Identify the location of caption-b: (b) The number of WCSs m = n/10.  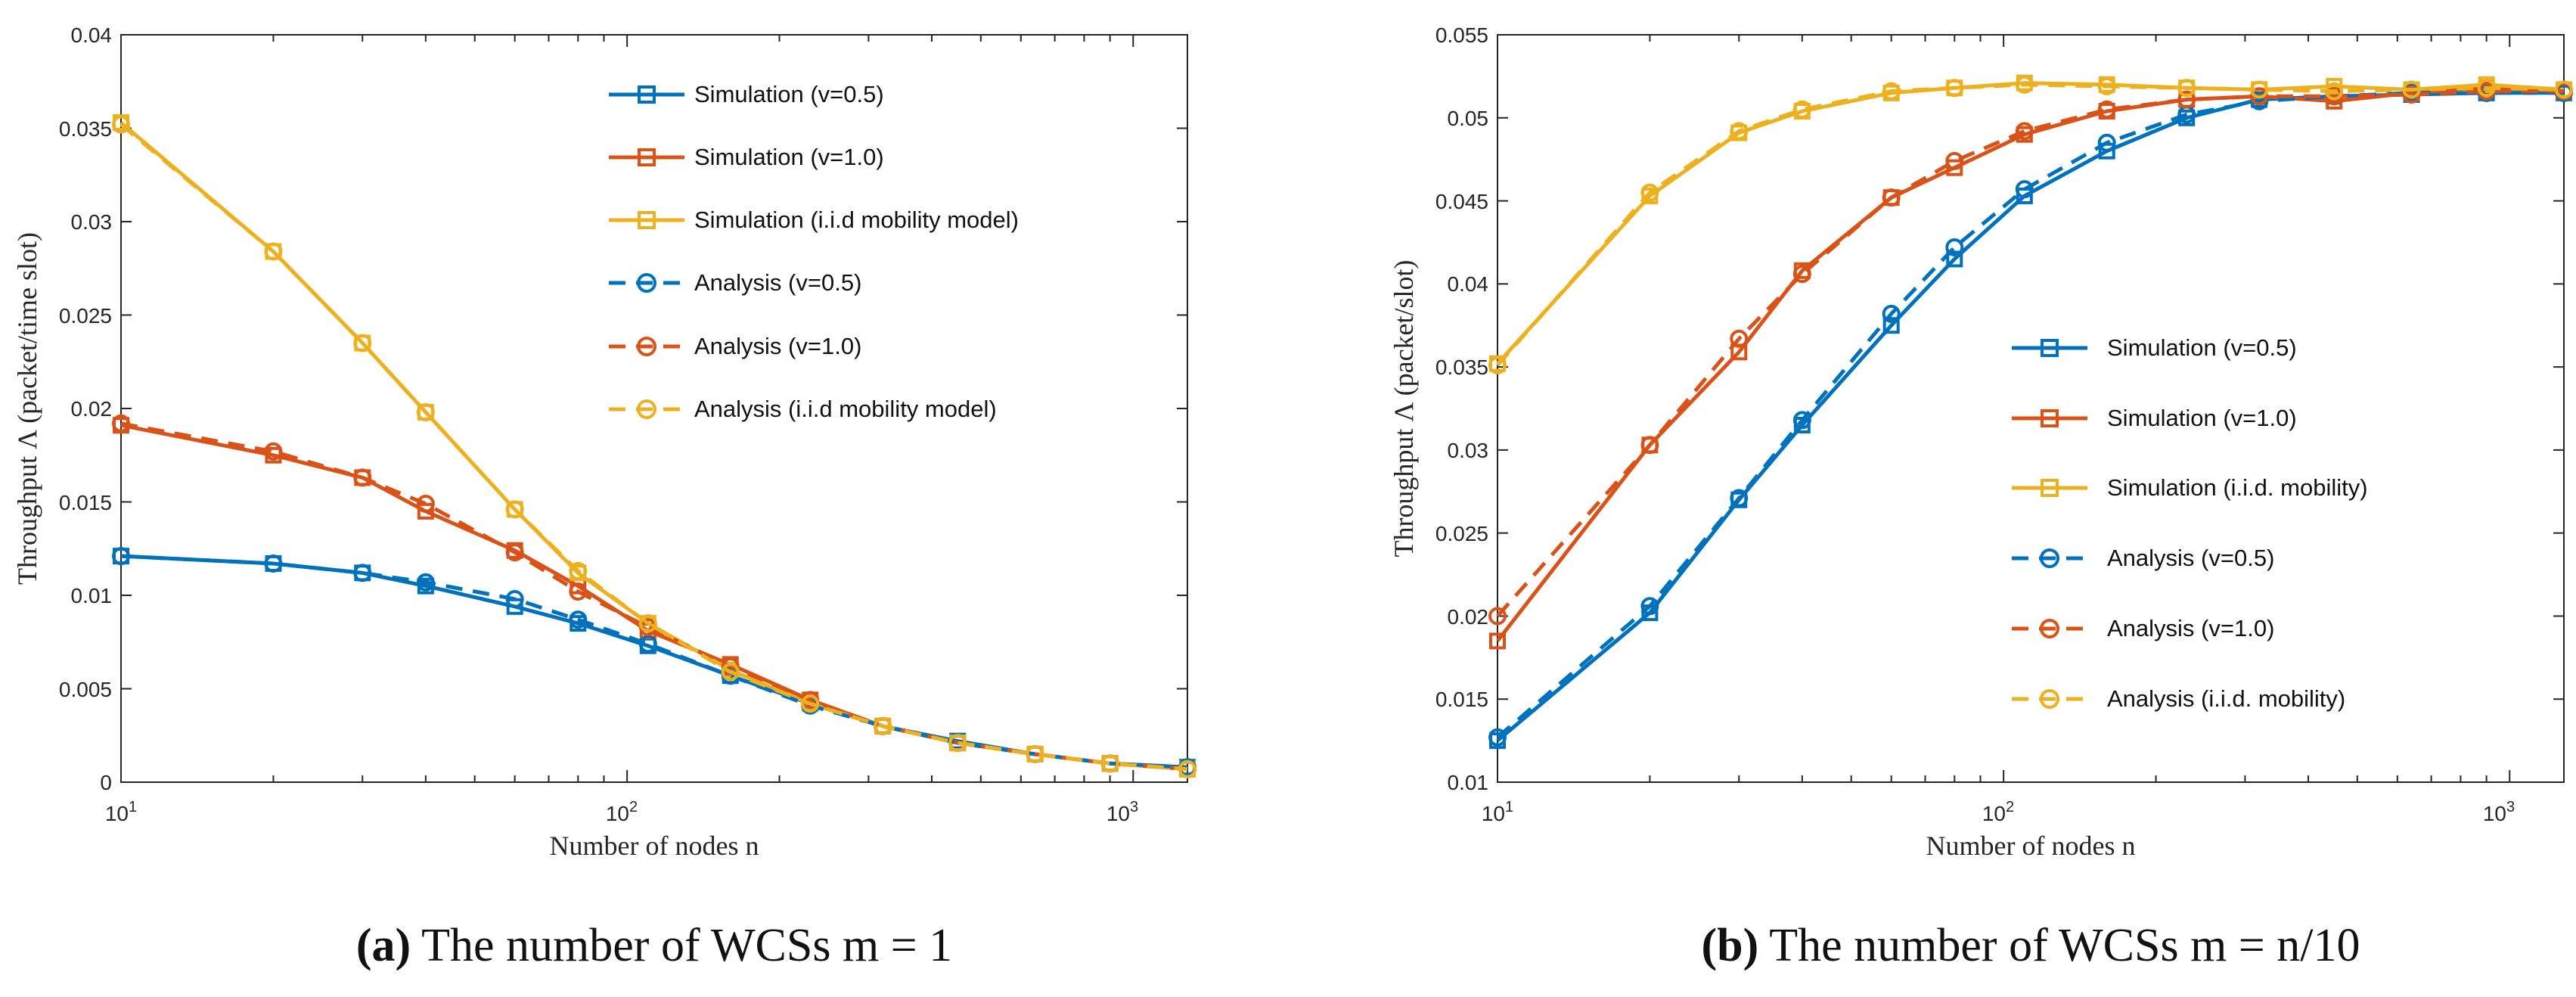
(2031, 946).